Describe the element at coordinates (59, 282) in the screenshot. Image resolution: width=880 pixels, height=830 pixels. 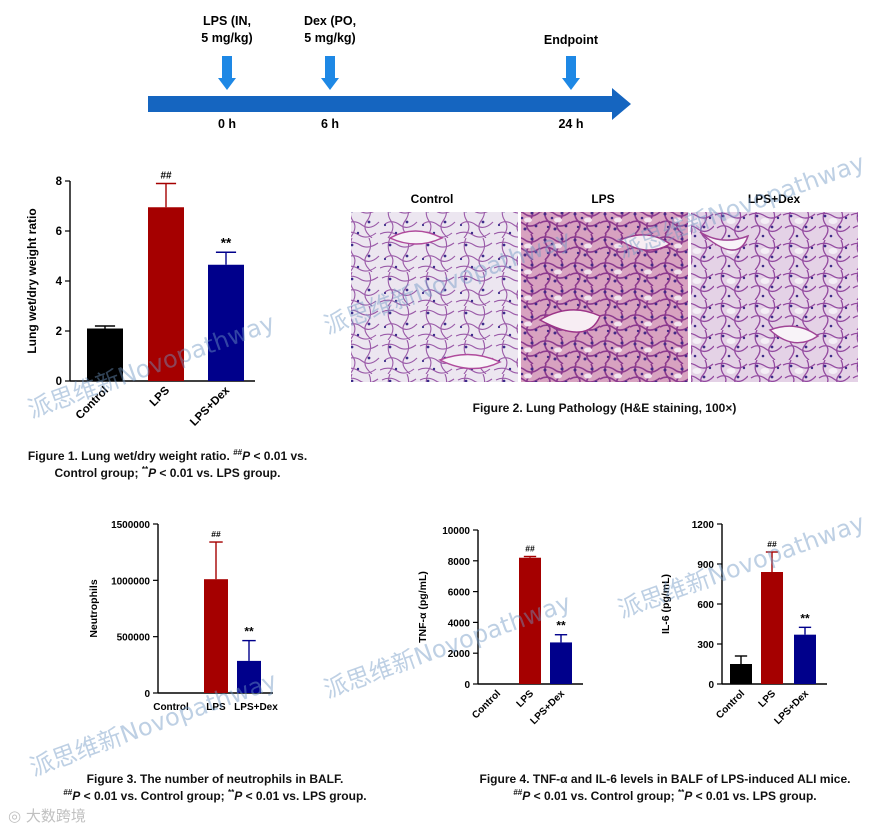
I see `y-tick-label: 4` at that location.